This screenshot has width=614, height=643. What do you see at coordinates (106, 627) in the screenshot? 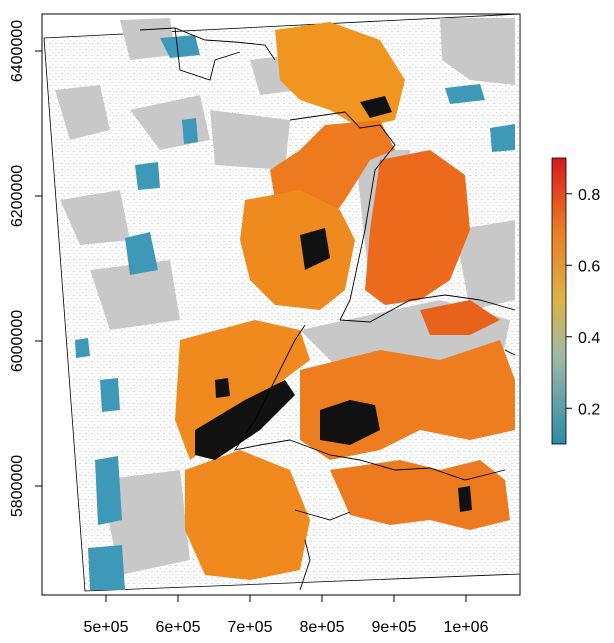
I see `x-tick-label: 5e+05` at bounding box center [106, 627].